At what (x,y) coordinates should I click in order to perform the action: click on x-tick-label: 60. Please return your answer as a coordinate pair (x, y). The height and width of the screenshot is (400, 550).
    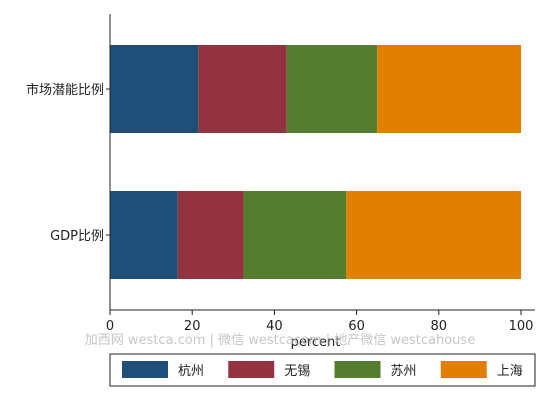
    Looking at the image, I should click on (356, 326).